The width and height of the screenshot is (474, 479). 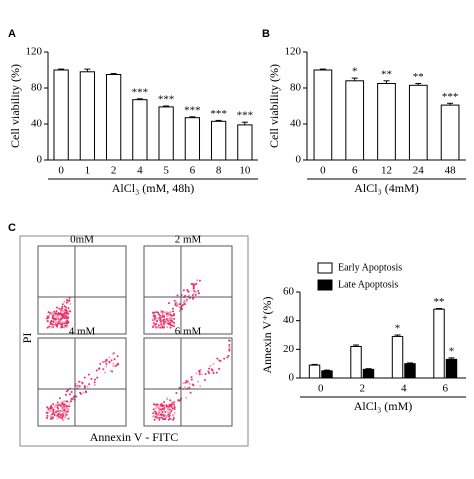 What do you see at coordinates (88, 171) in the screenshot?
I see `x-tick-label: 1` at bounding box center [88, 171].